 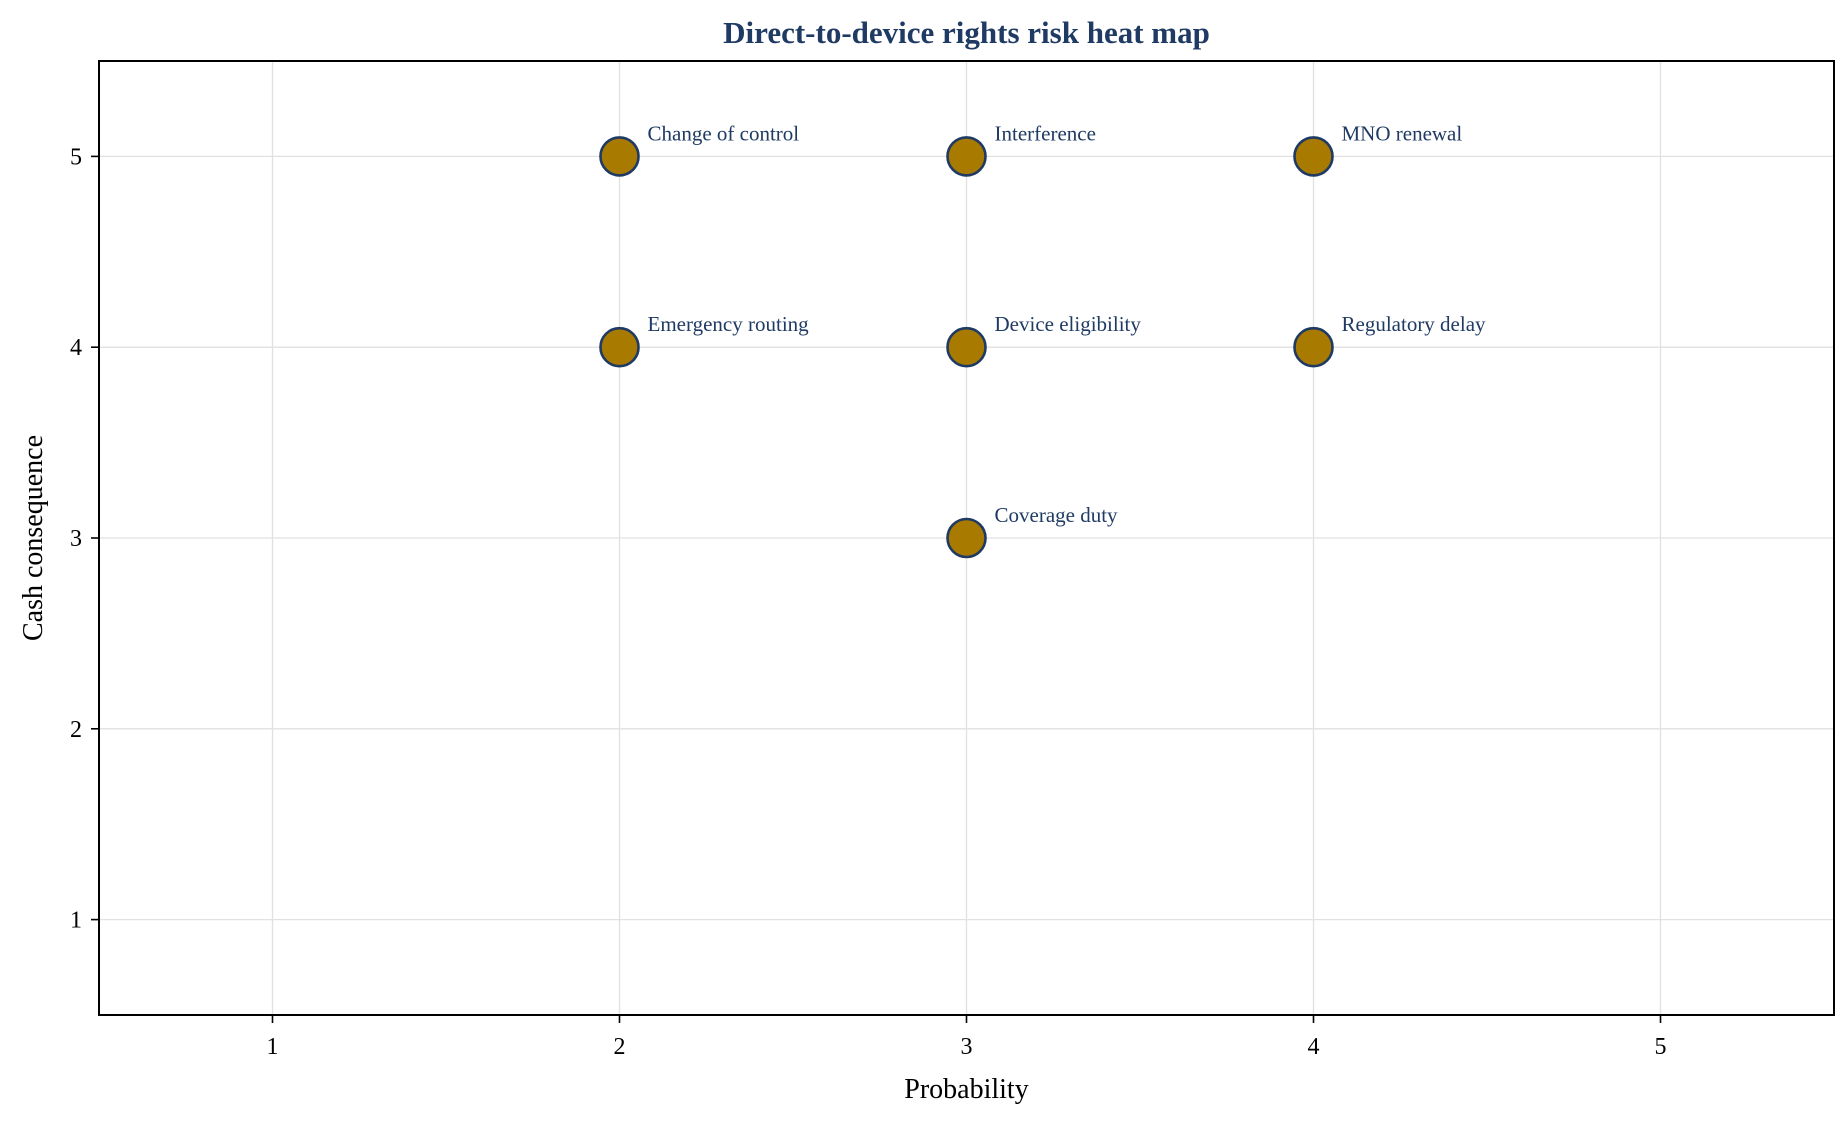 What do you see at coordinates (966, 1089) in the screenshot?
I see `x-axis-label: Probability` at bounding box center [966, 1089].